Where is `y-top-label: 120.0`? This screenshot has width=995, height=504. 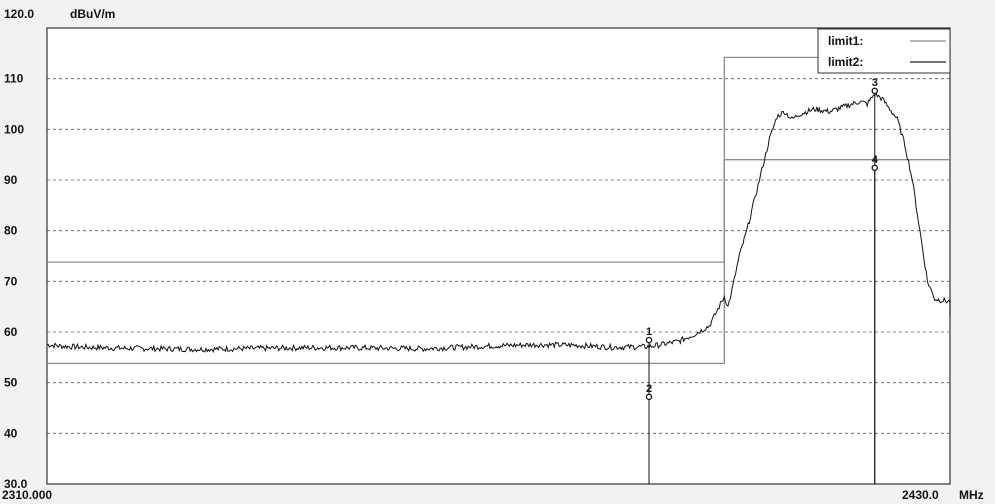
y-top-label: 120.0 is located at coordinates (19, 14).